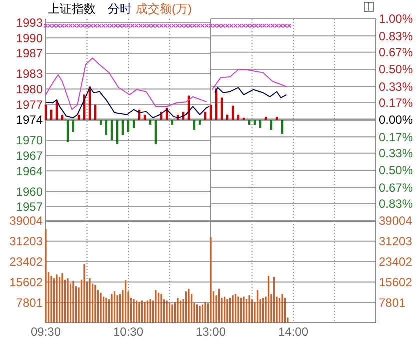 The width and height of the screenshot is (419, 340). What do you see at coordinates (30, 171) in the screenshot?
I see `y-tick-label: 1964` at bounding box center [30, 171].